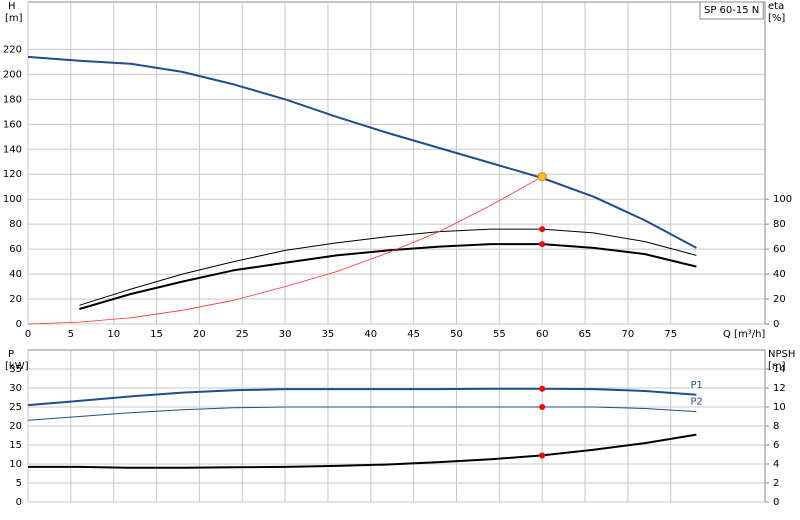 Image resolution: width=800 pixels, height=520 pixels. What do you see at coordinates (670, 334) in the screenshot?
I see `x-tick-label: 75` at bounding box center [670, 334].